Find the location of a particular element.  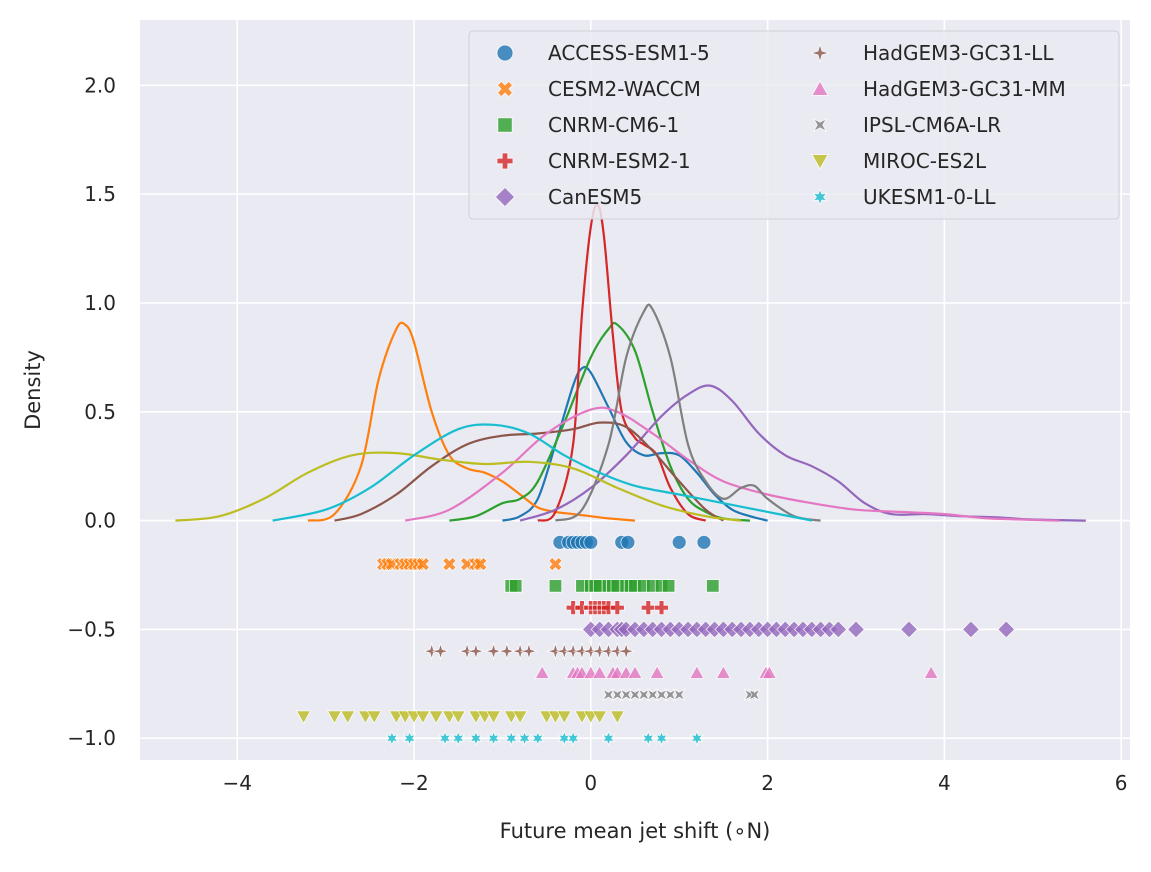

kde-curve-hadgem3-gc31-mm is located at coordinates (732, 464).